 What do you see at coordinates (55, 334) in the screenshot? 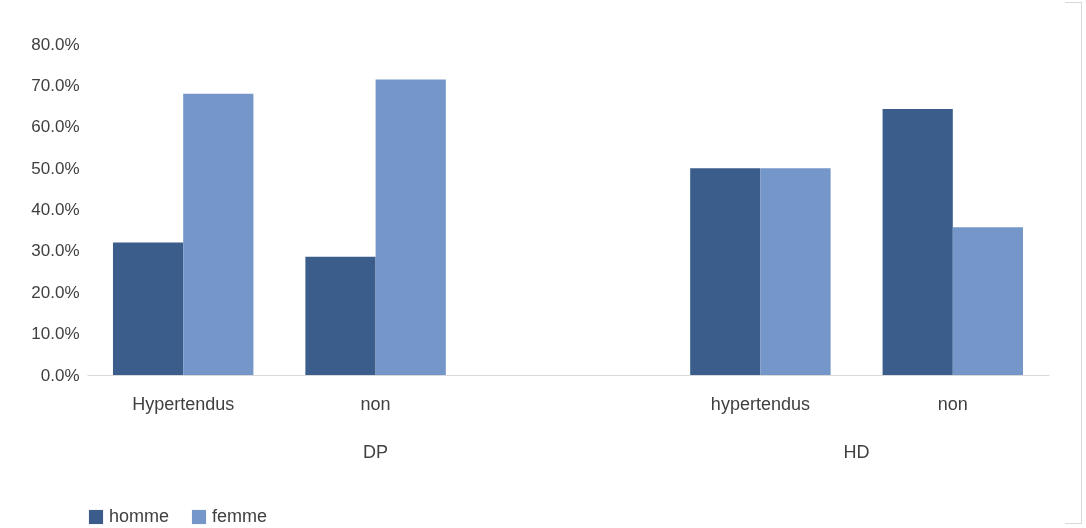
I see `y-tick-label: 10.0%` at bounding box center [55, 334].